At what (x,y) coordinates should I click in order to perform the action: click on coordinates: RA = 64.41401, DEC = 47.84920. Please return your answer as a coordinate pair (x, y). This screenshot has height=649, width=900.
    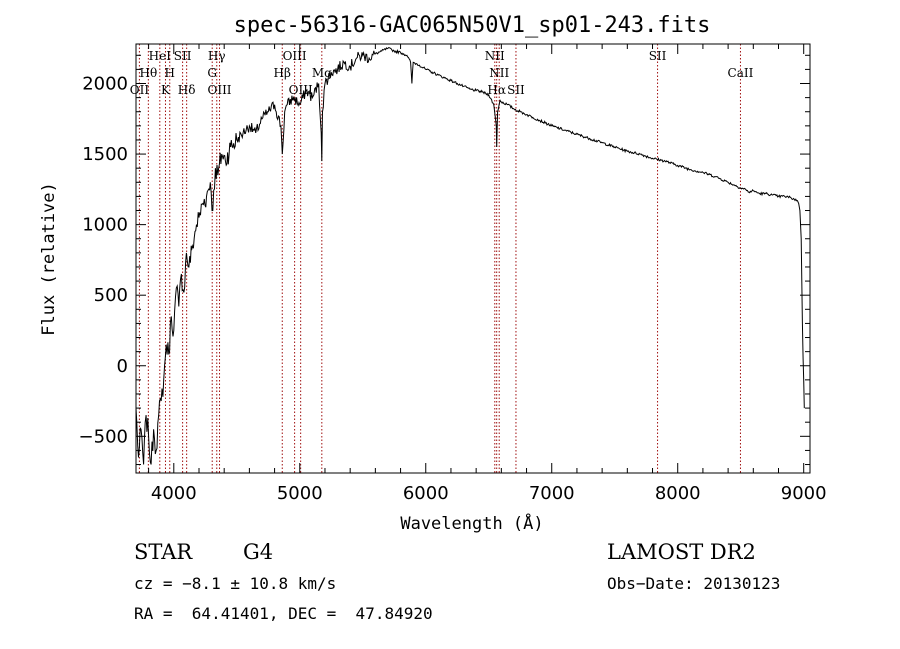
    Looking at the image, I should click on (283, 613).